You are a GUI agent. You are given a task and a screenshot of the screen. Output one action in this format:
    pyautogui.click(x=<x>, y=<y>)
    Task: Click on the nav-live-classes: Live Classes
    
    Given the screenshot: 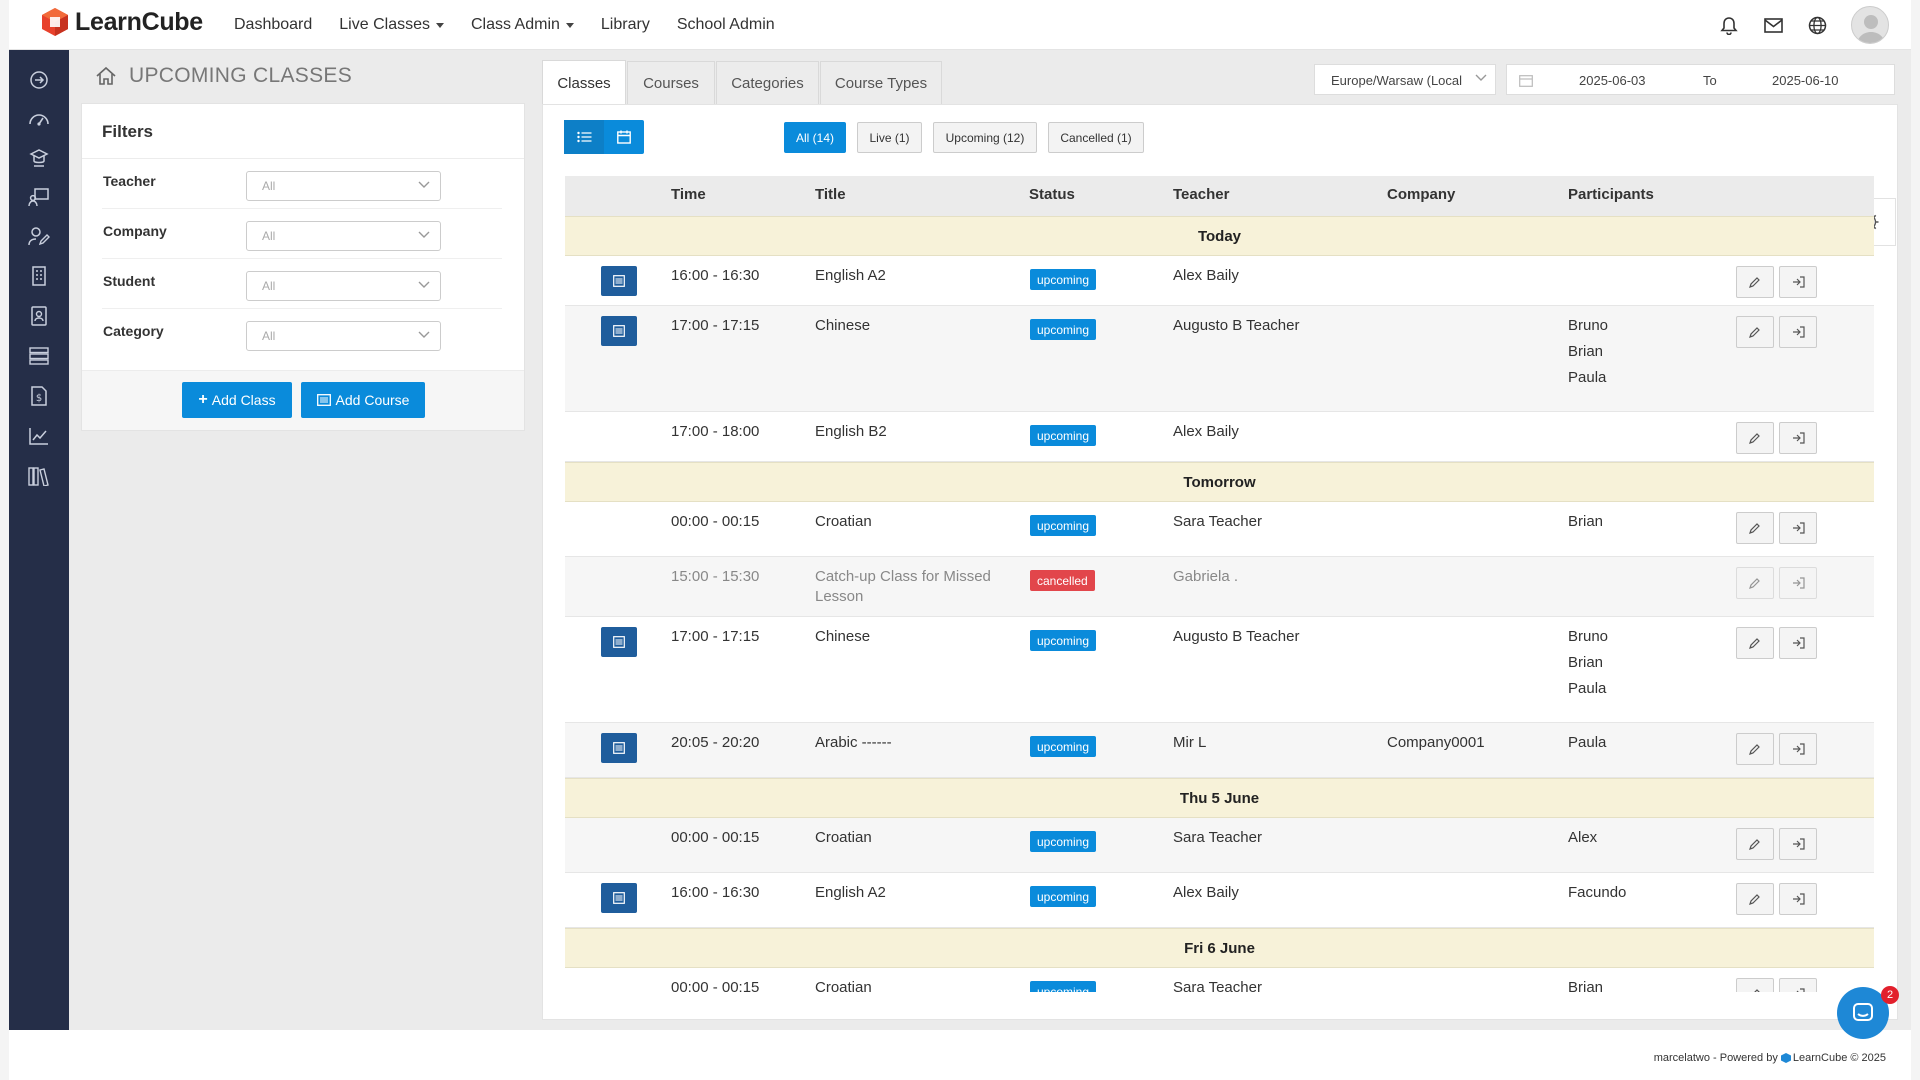 What is the action you would take?
    pyautogui.click(x=391, y=25)
    